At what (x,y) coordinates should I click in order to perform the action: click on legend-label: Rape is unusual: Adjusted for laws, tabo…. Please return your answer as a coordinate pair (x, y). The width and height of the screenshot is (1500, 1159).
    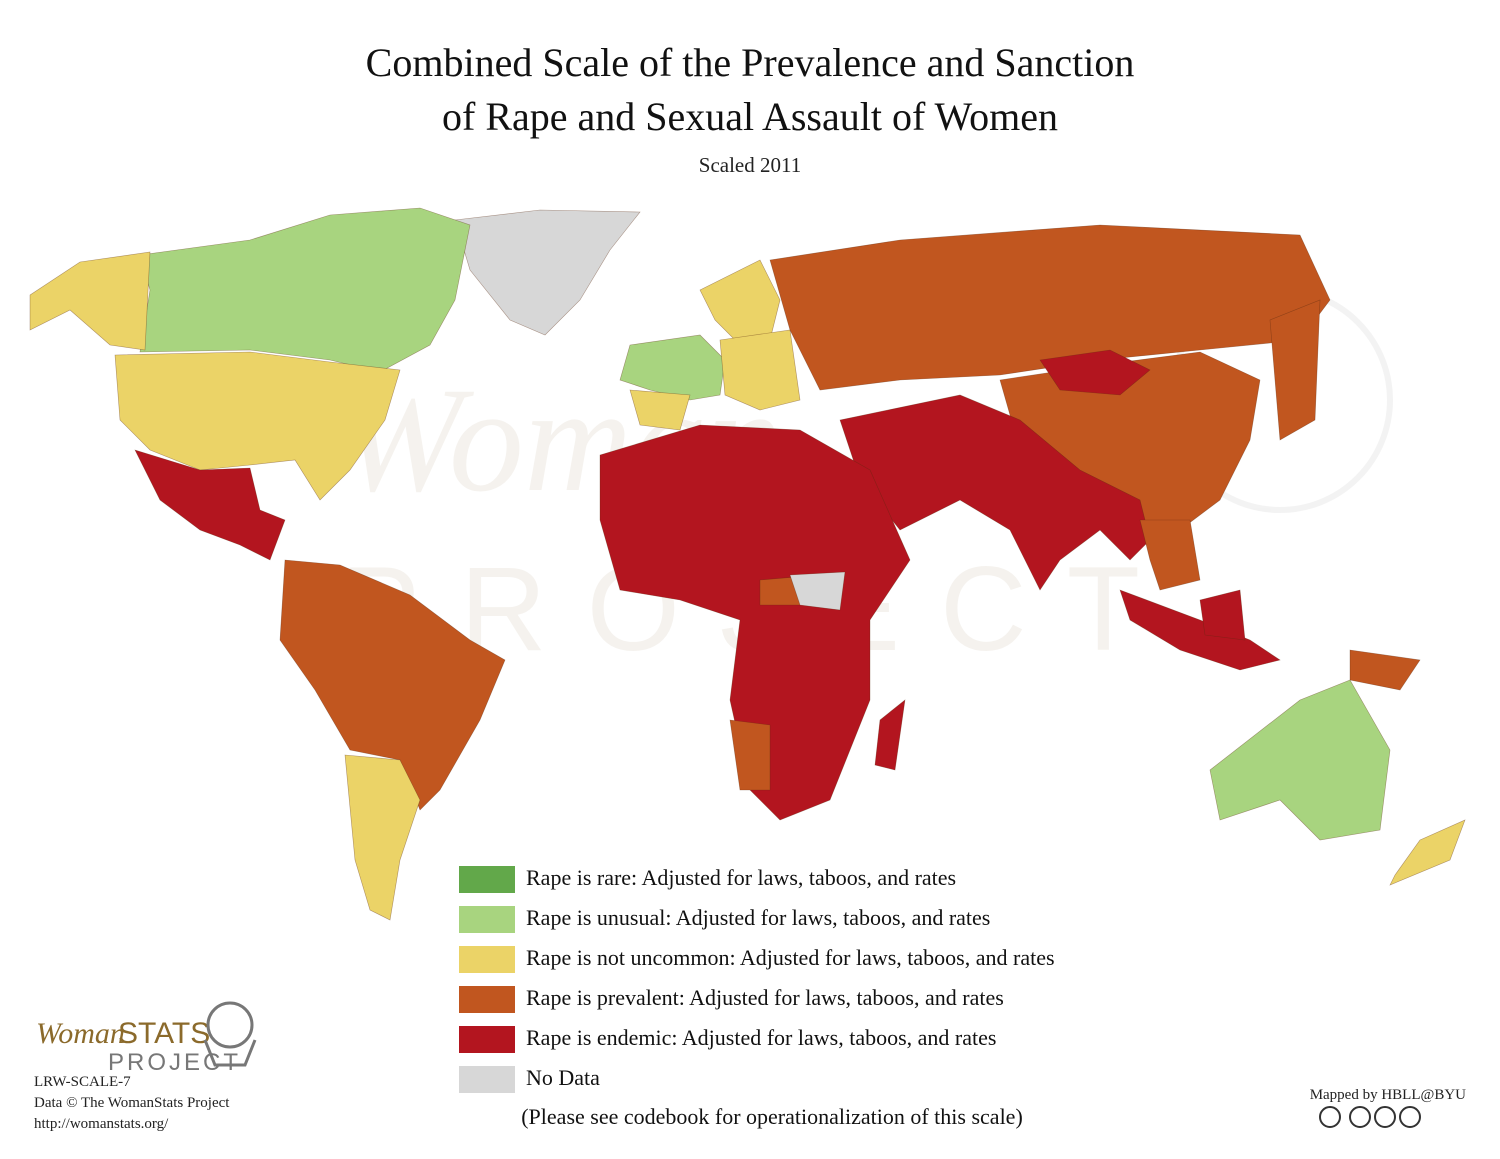
    Looking at the image, I should click on (758, 917).